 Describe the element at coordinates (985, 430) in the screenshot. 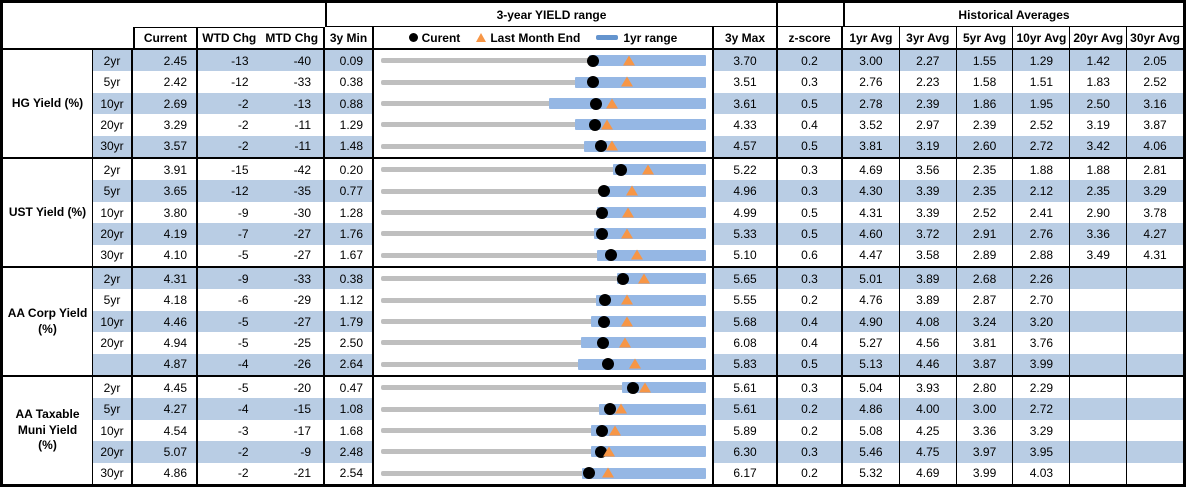

I see `cell-avg-5yr: 3.36` at that location.